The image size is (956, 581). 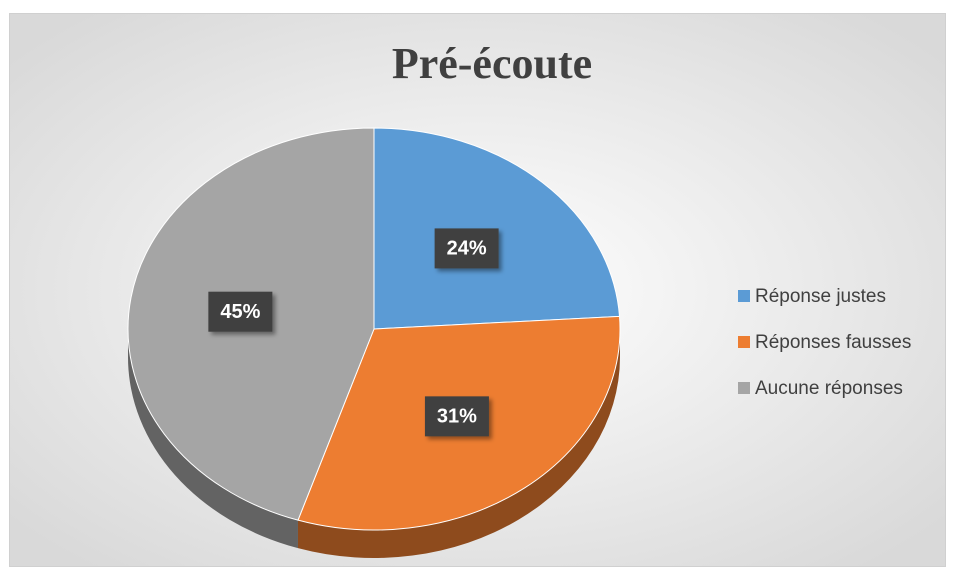 I want to click on data-label-text: 45%, so click(x=240, y=312).